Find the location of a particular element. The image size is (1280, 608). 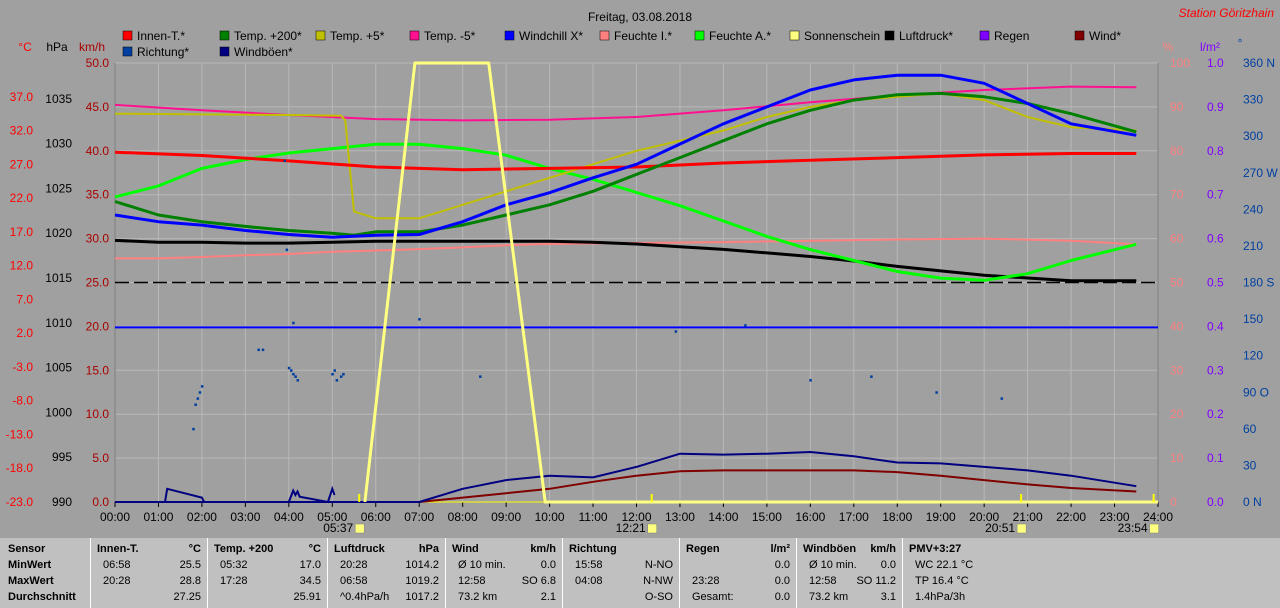

y-tick-direction: 120 is located at coordinates (1253, 356).